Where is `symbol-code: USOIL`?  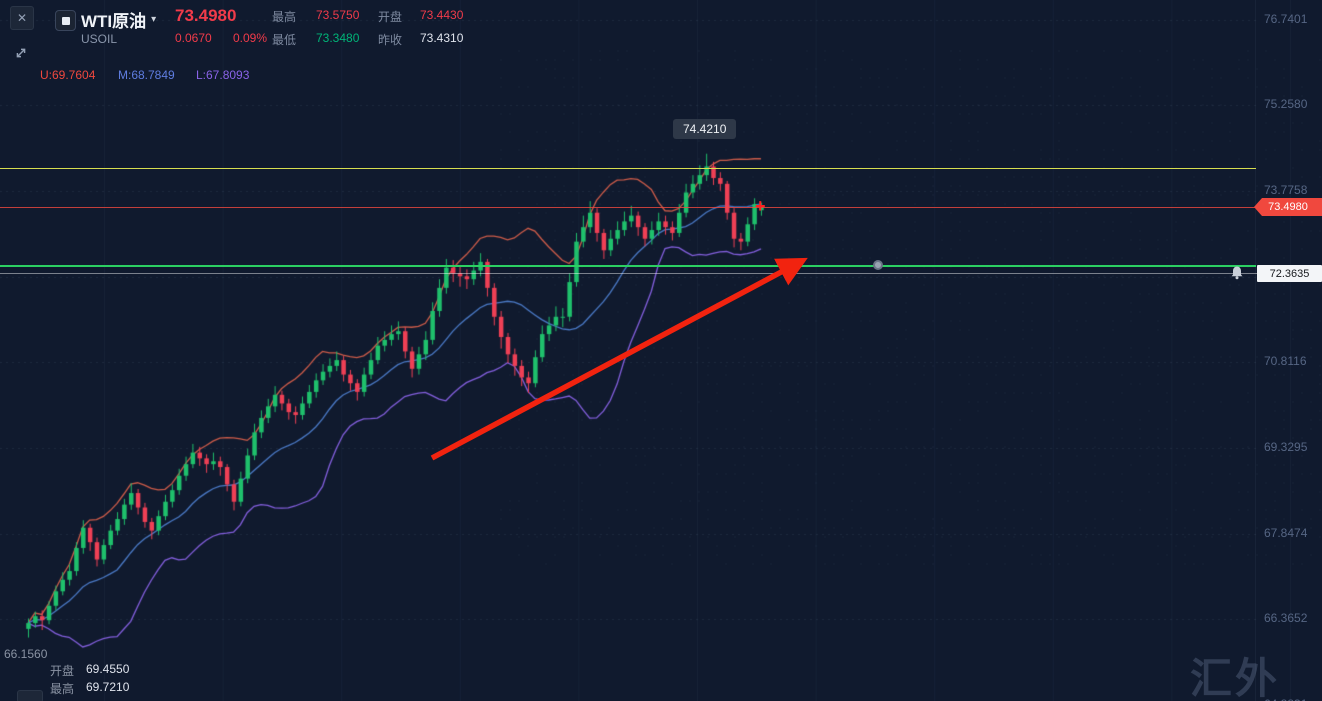
symbol-code: USOIL is located at coordinates (99, 39).